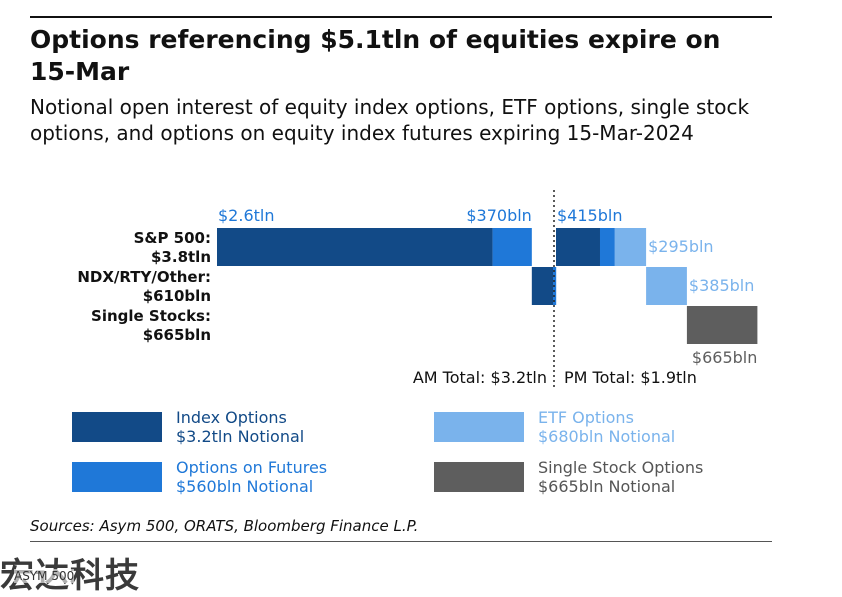 Image resolution: width=842 pixels, height=597 pixels. What do you see at coordinates (144, 286) in the screenshot?
I see `row-label-1: NDX/RTY/Other: $610bln` at bounding box center [144, 286].